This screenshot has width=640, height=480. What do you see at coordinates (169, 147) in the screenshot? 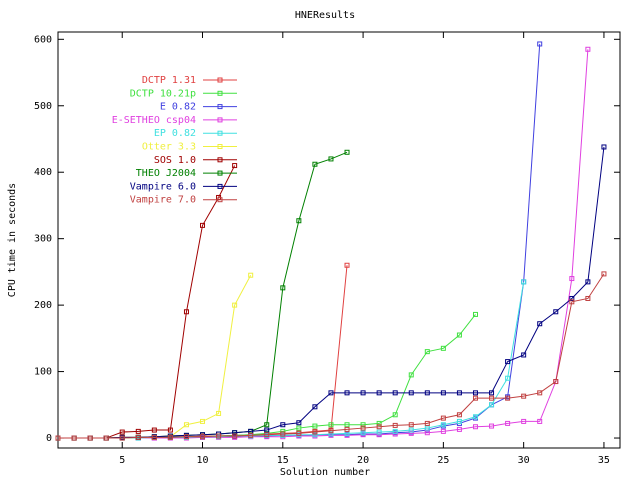
I see `legend-label: Otter 3.3` at bounding box center [169, 147].